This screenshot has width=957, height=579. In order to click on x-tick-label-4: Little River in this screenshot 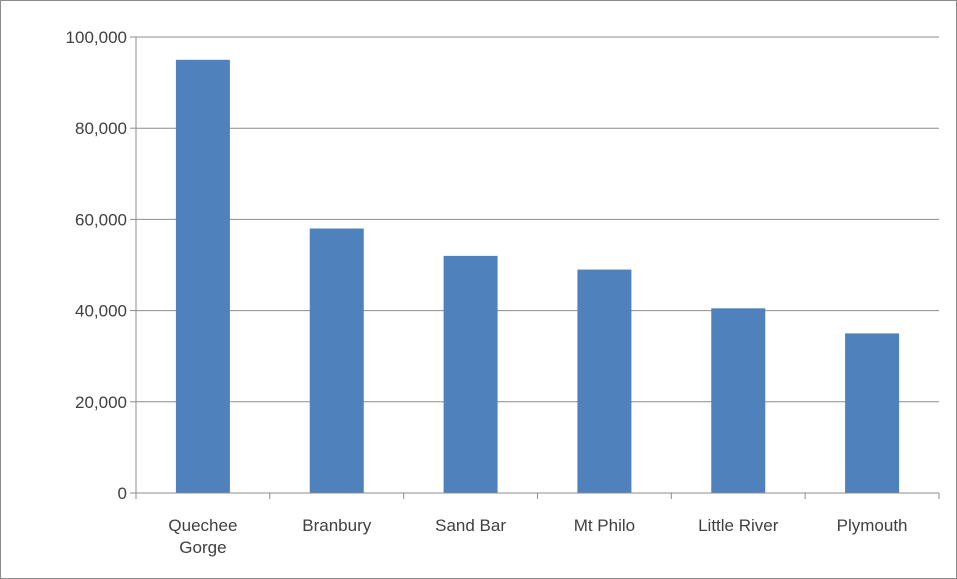, I will do `click(738, 525)`.